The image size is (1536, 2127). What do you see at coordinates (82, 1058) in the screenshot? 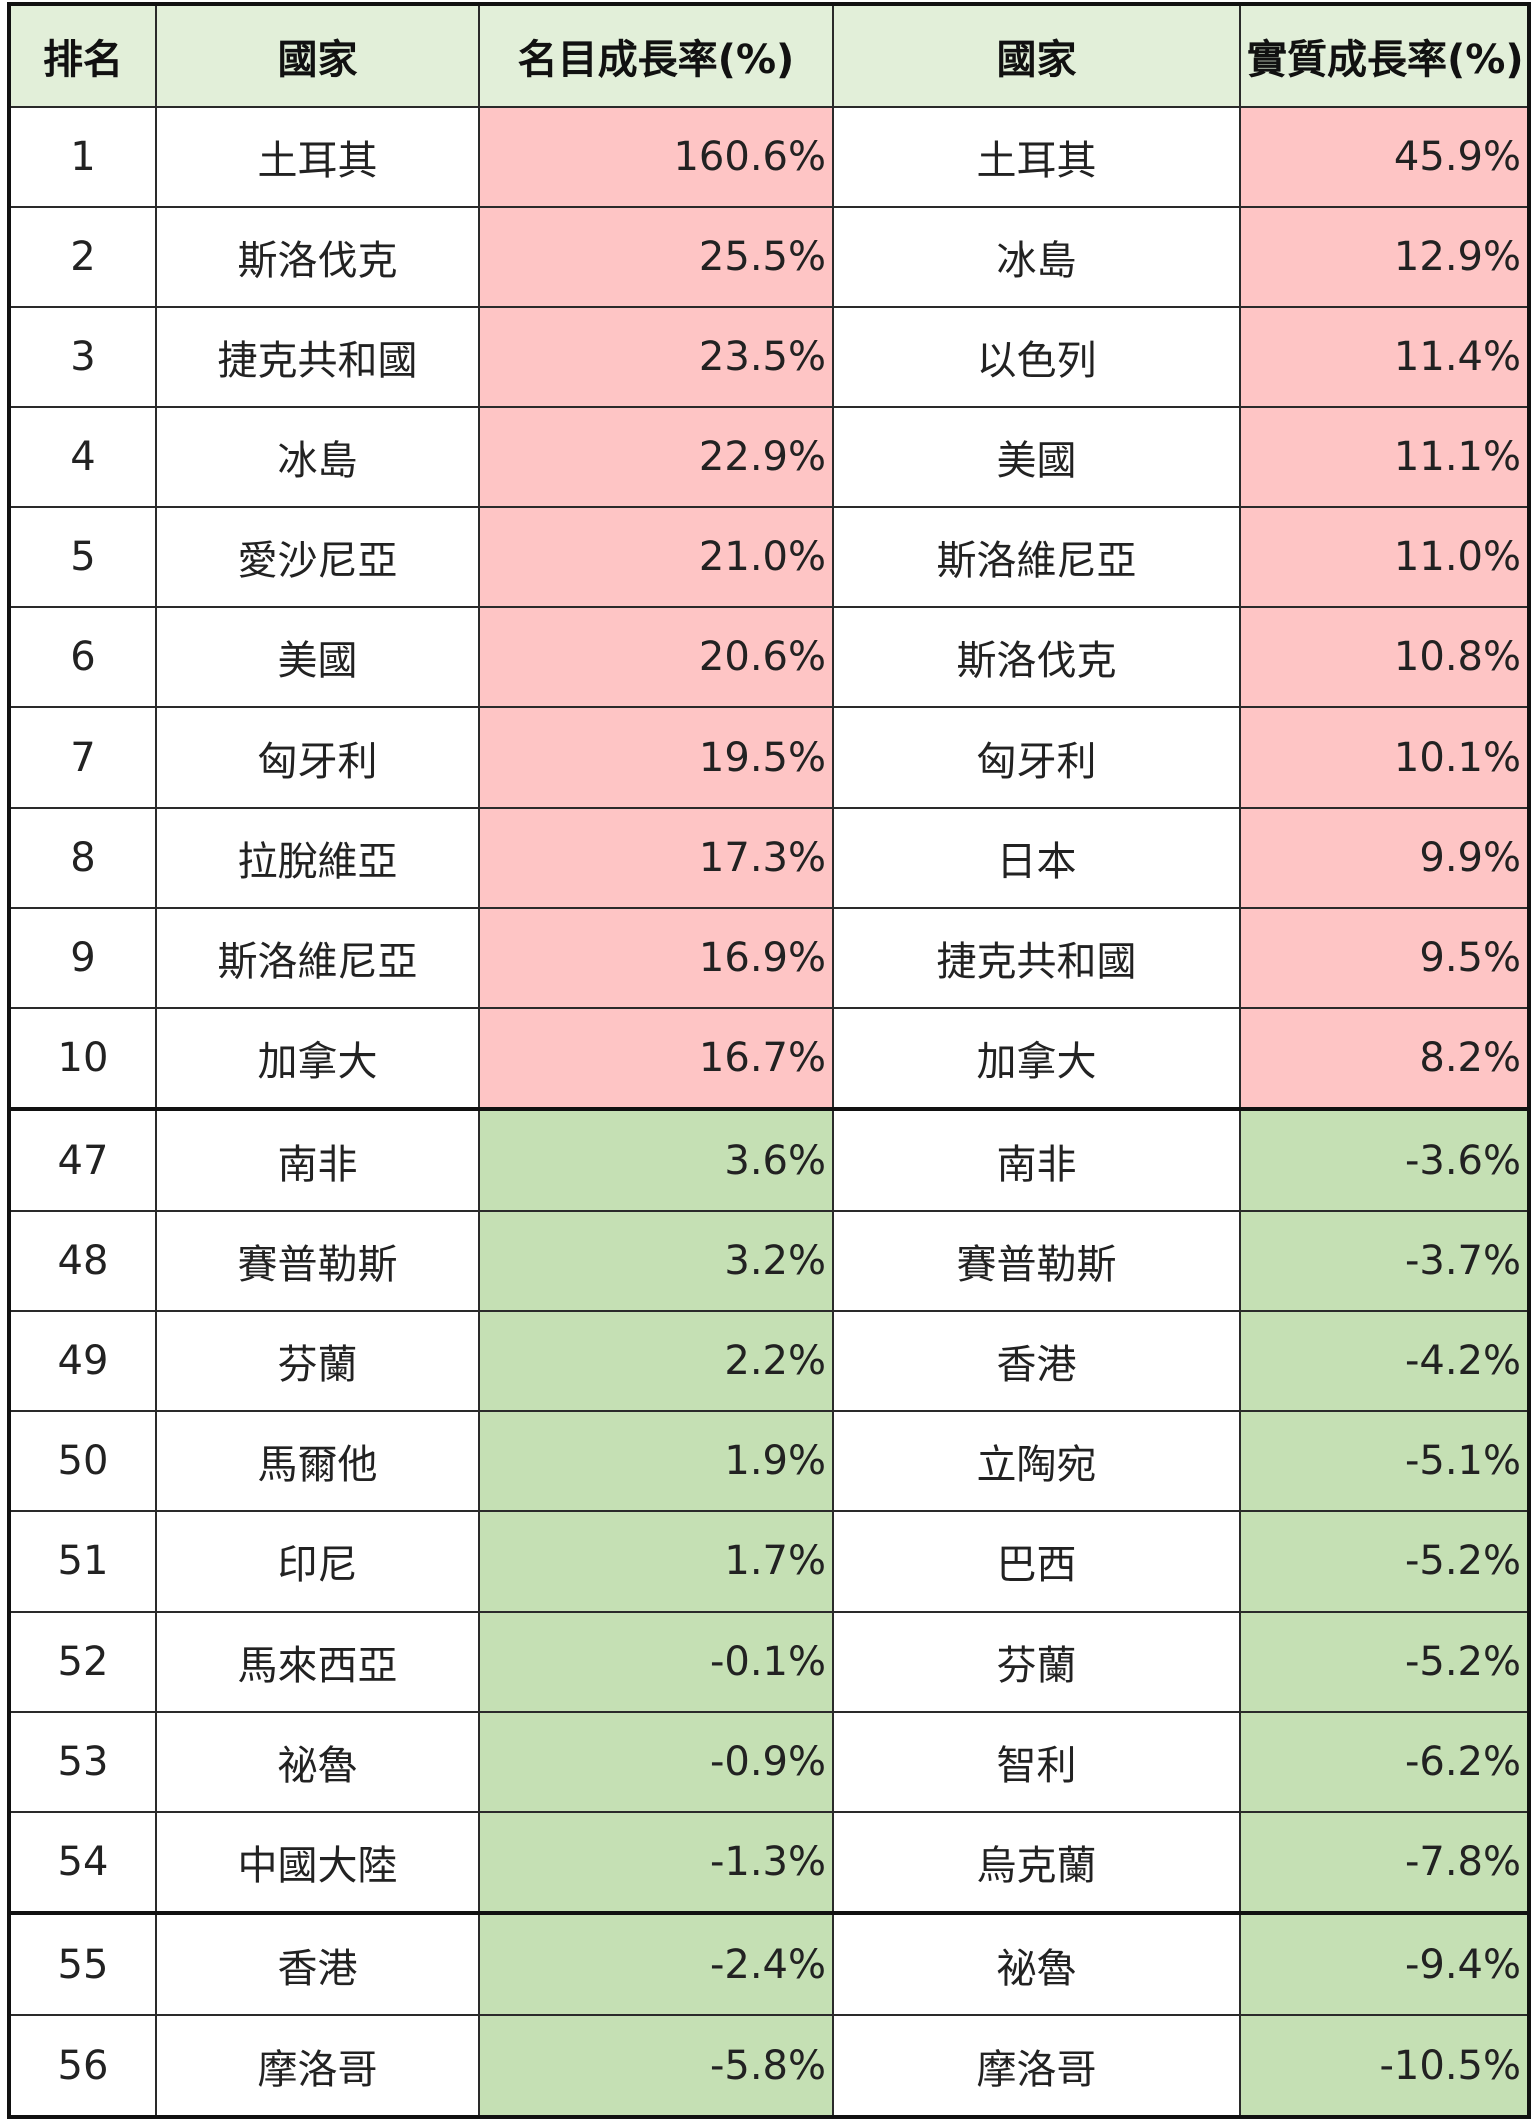
I see `rank-cell: 10` at bounding box center [82, 1058].